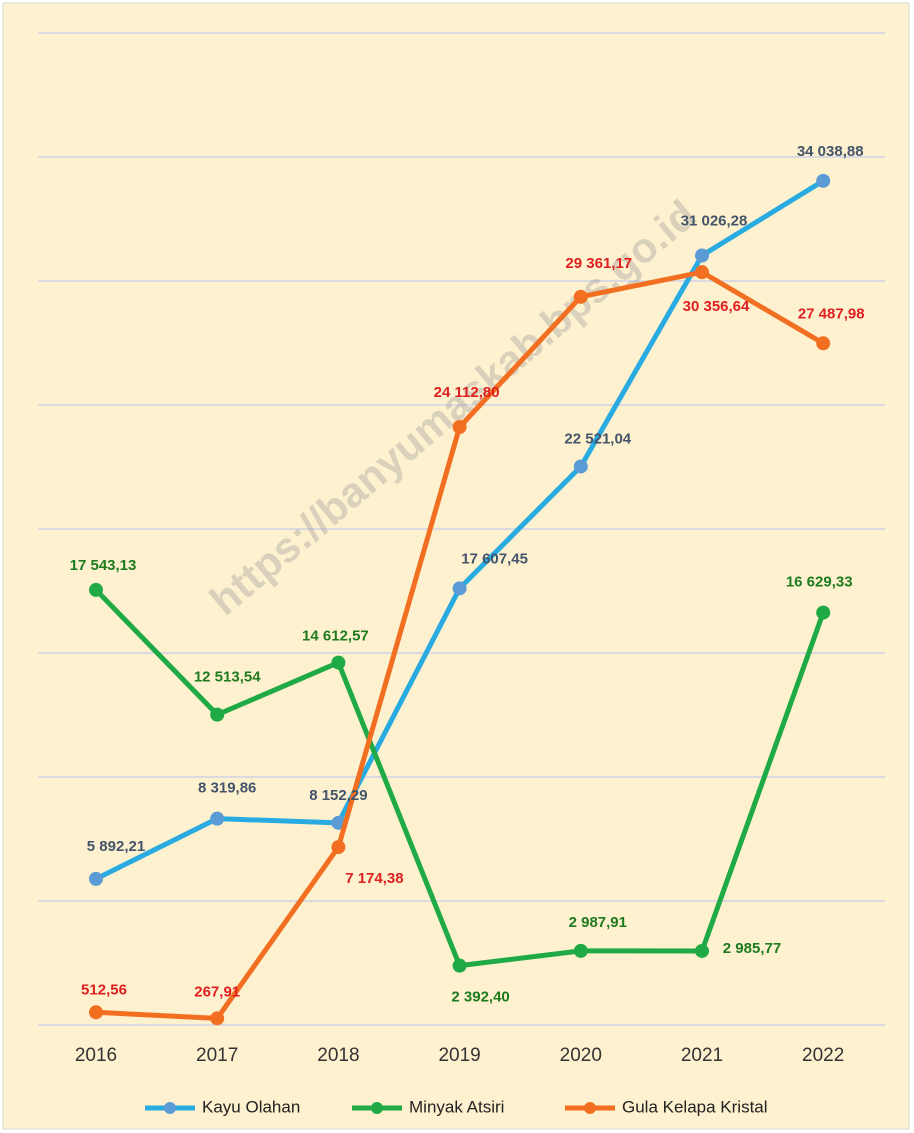 This screenshot has height=1133, width=914. I want to click on data-label: 14 612,57, so click(335, 636).